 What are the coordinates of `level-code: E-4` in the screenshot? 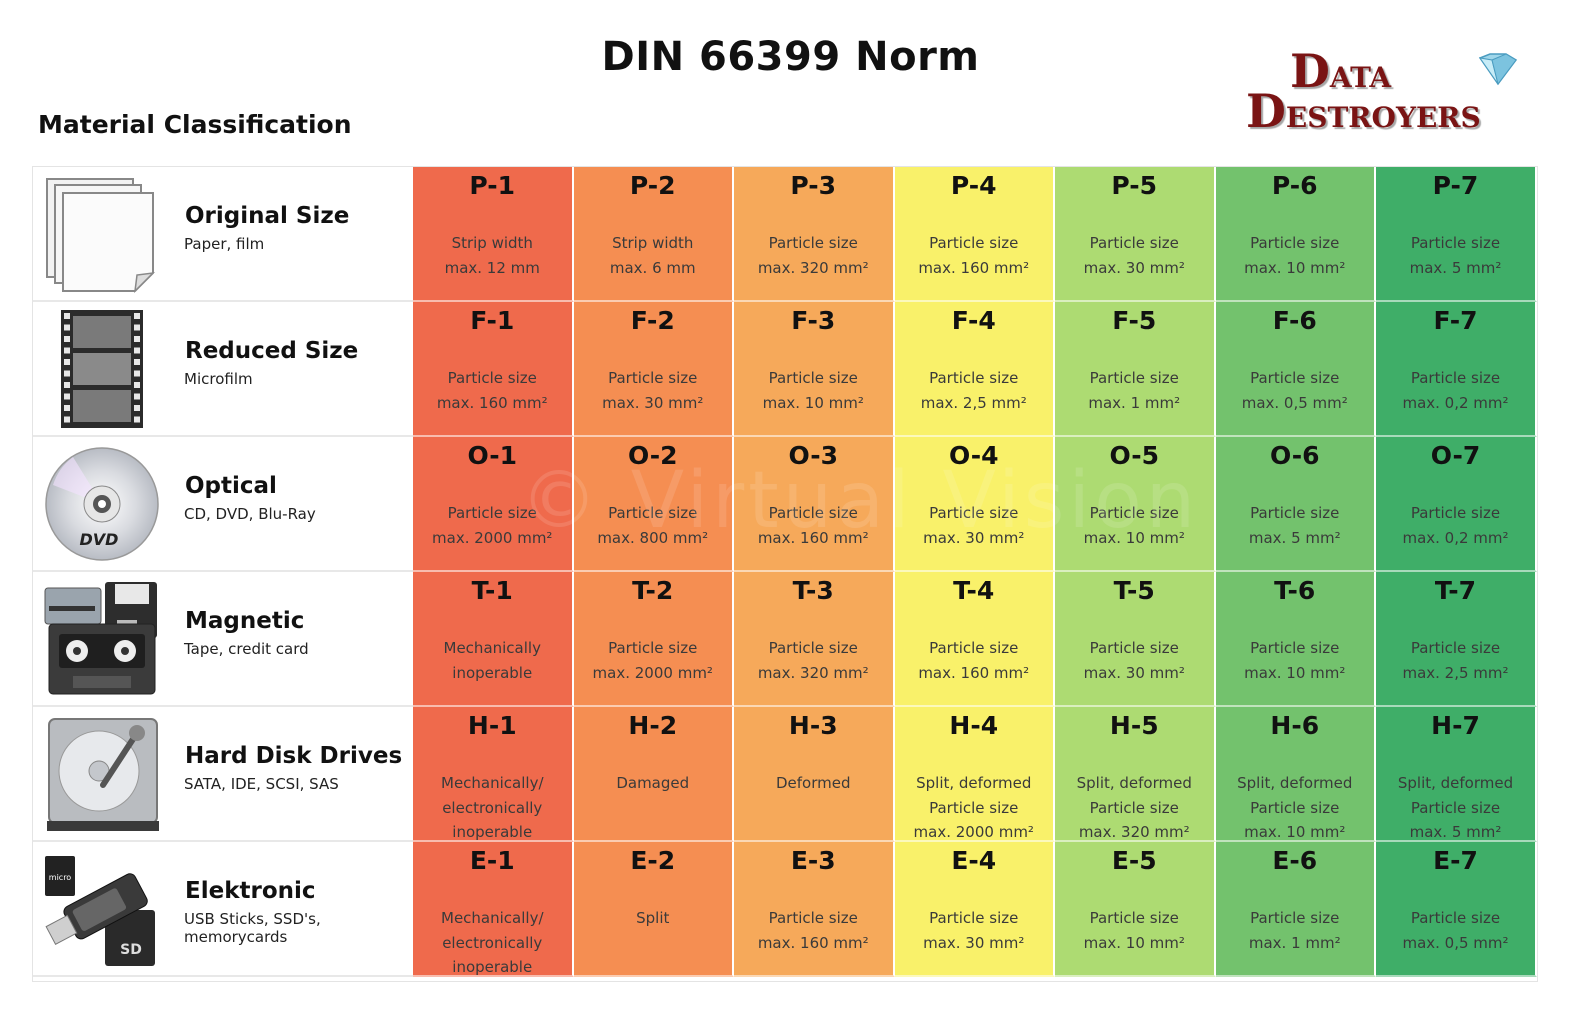 It's located at (974, 860).